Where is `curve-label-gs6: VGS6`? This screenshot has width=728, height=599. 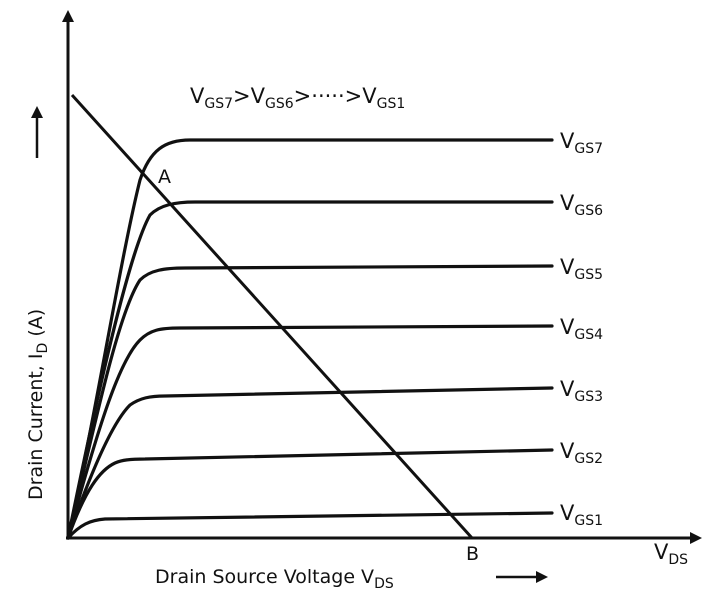
curve-label-gs6: VGS6 is located at coordinates (581, 205).